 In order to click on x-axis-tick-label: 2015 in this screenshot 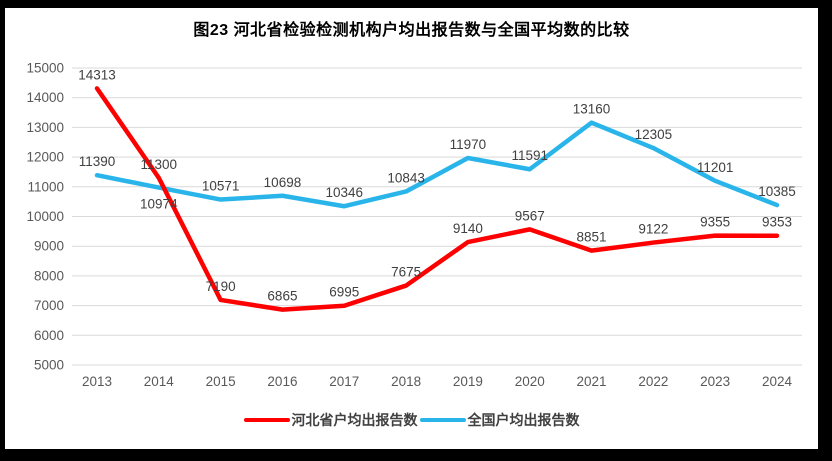, I will do `click(221, 381)`.